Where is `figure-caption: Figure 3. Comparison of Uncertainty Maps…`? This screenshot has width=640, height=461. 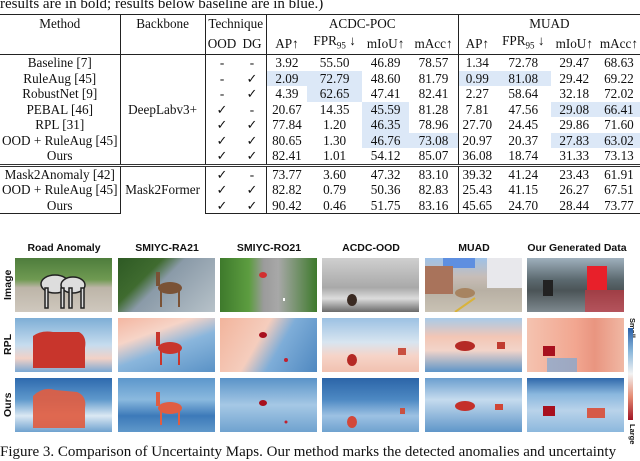 figure-caption: Figure 3. Comparison of Uncertainty Maps… is located at coordinates (308, 452).